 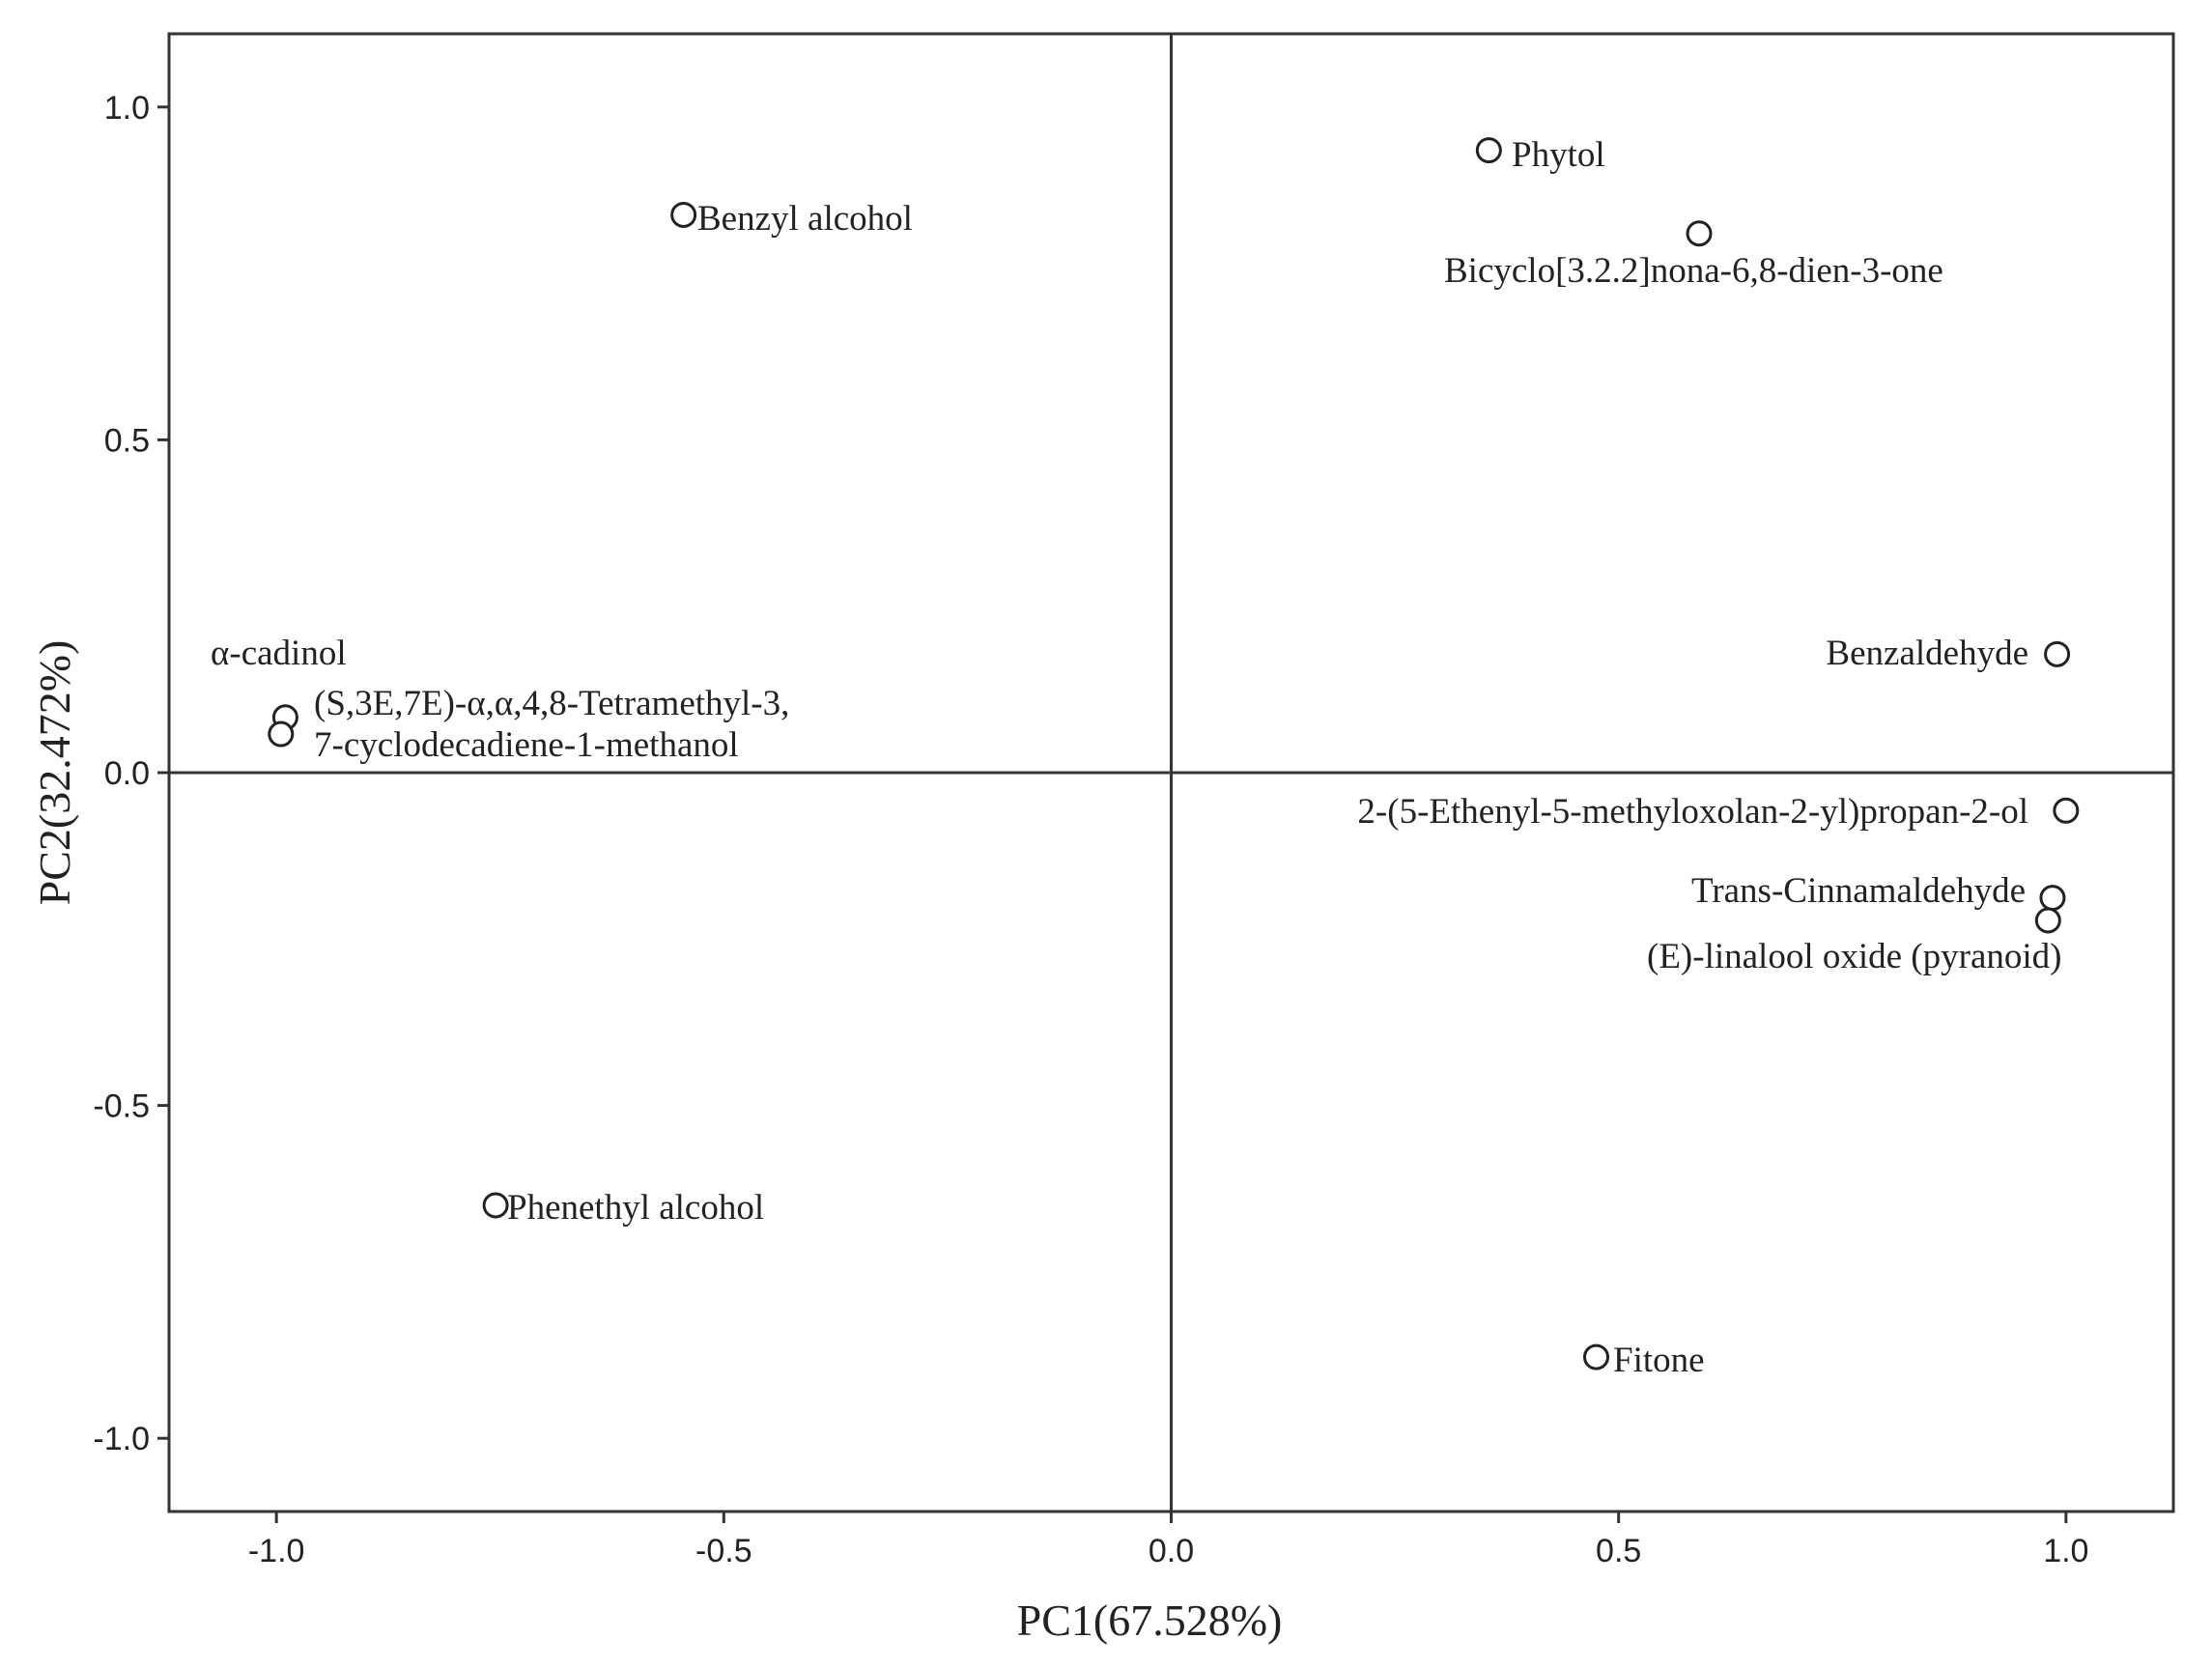 What do you see at coordinates (127, 108) in the screenshot?
I see `y-tick-label: 1.0` at bounding box center [127, 108].